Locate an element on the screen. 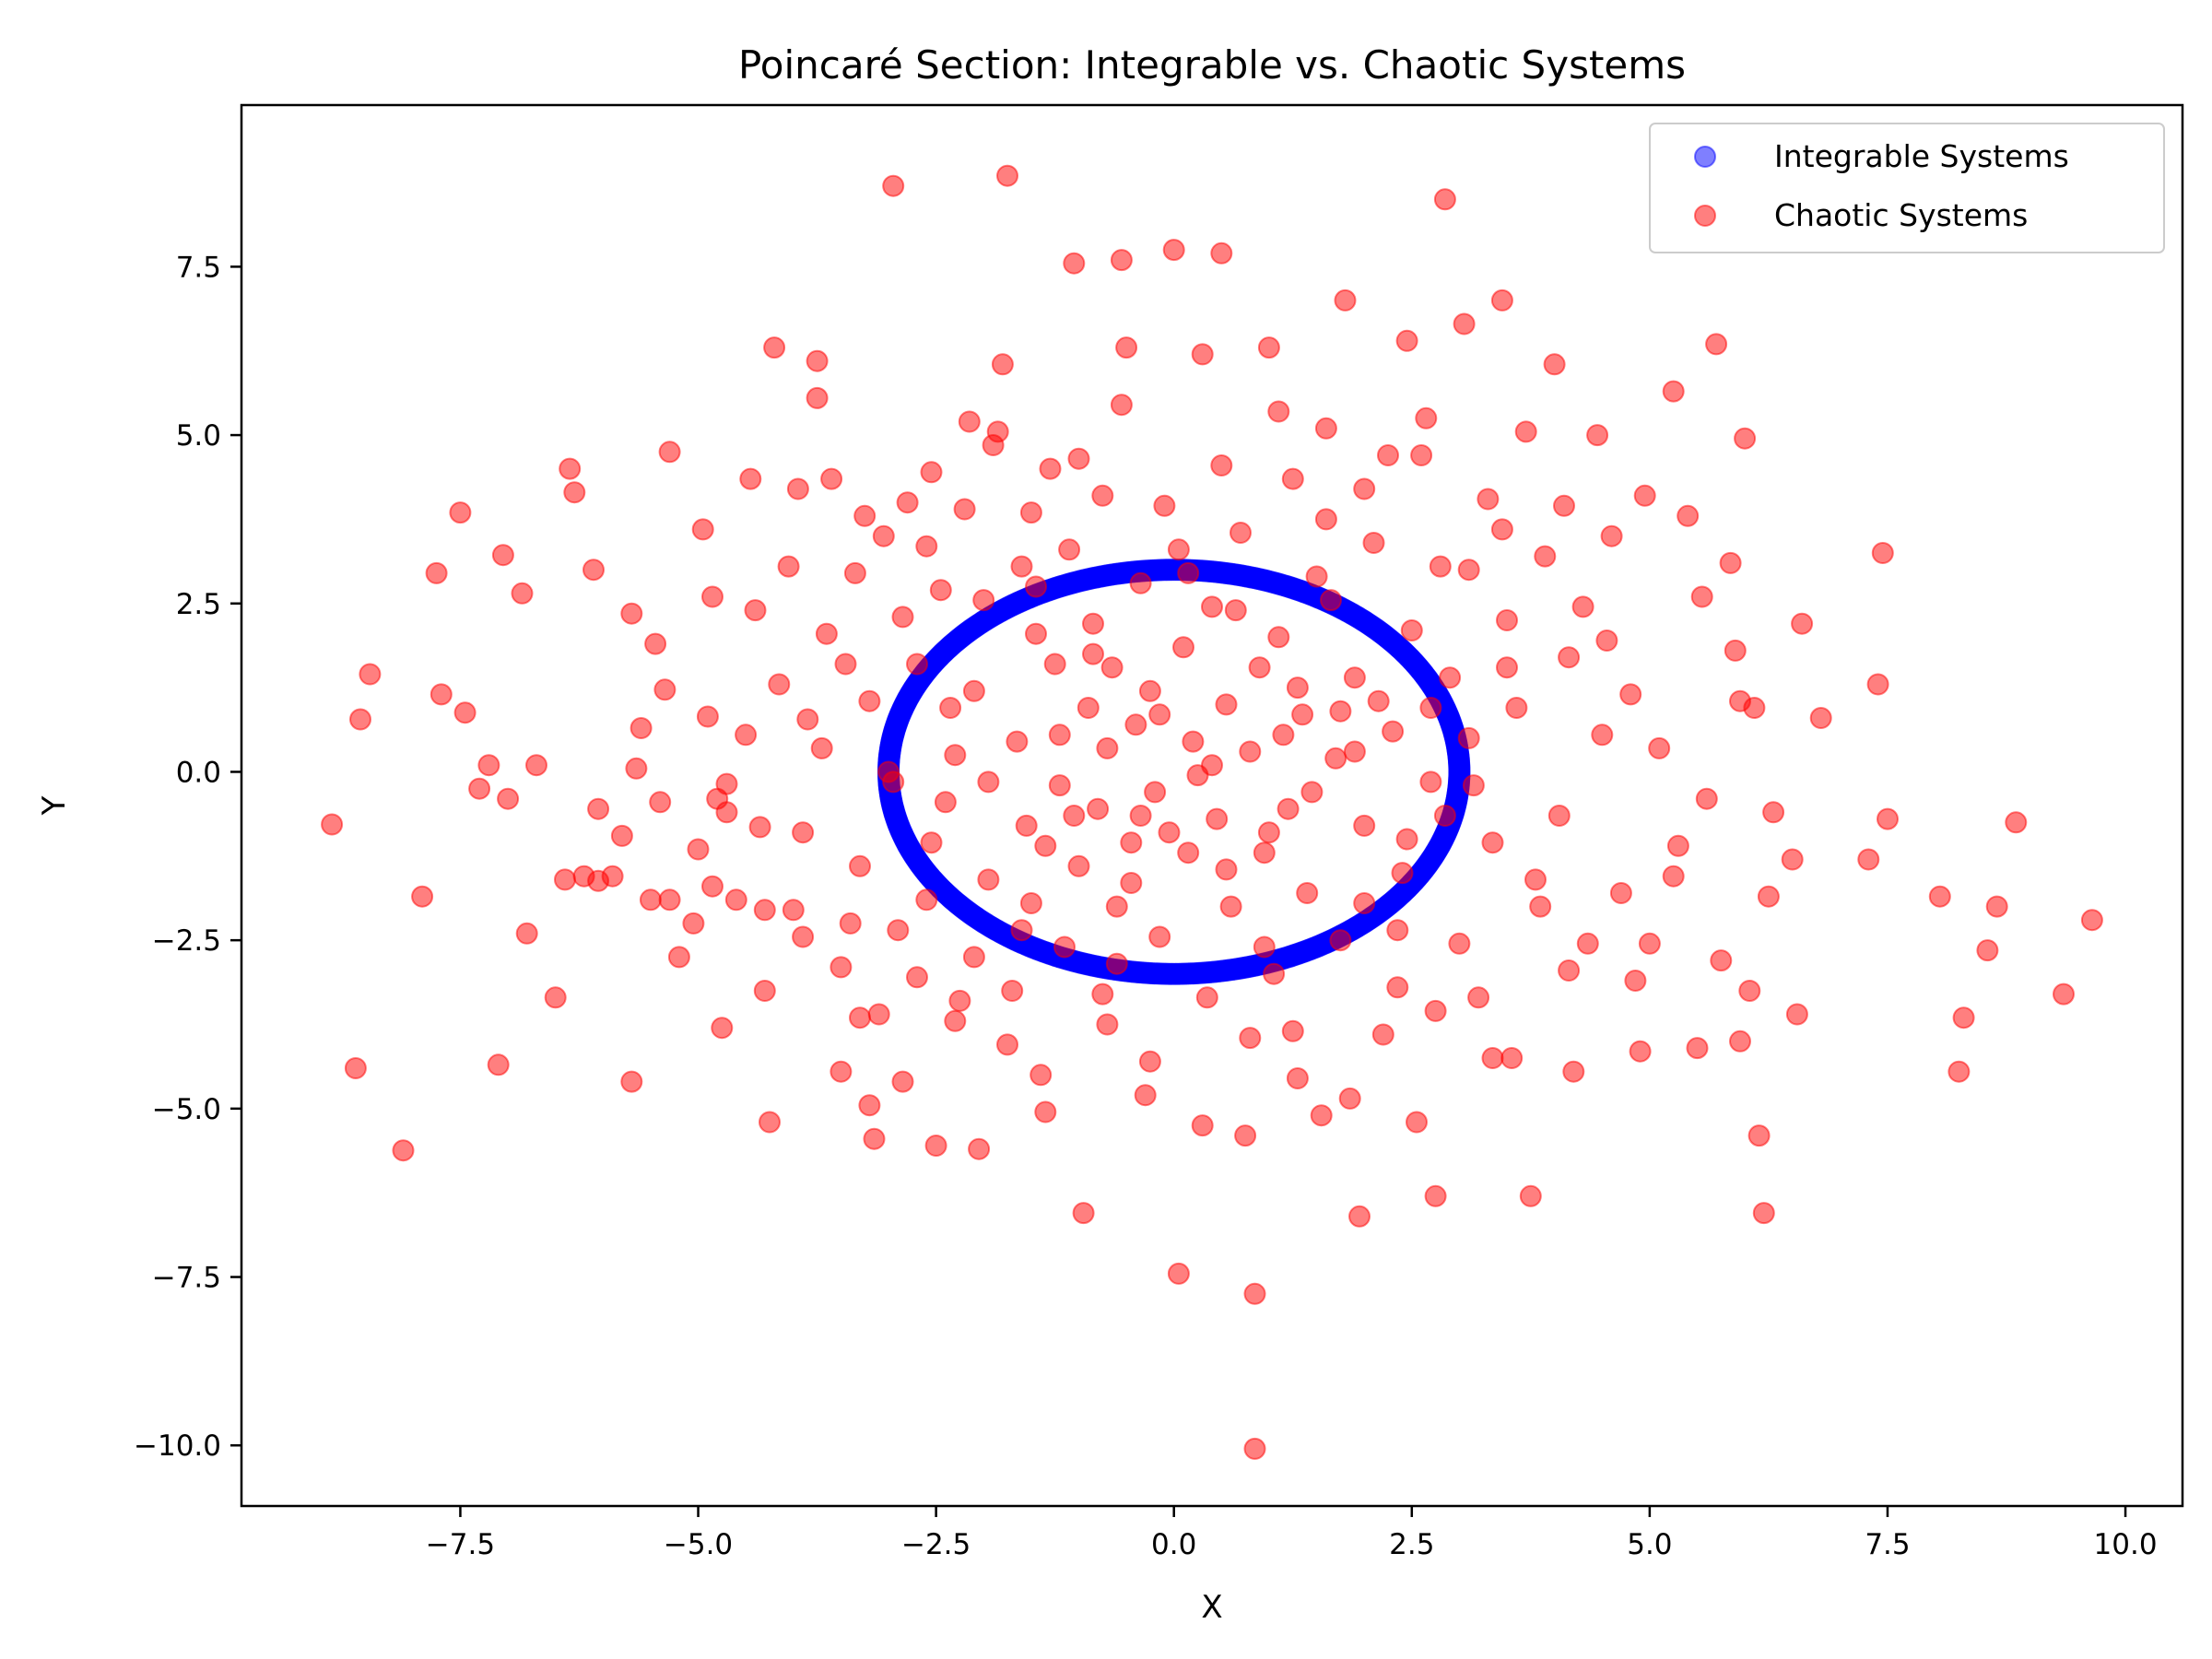  x-tick-label: 5.0 is located at coordinates (1649, 1544).